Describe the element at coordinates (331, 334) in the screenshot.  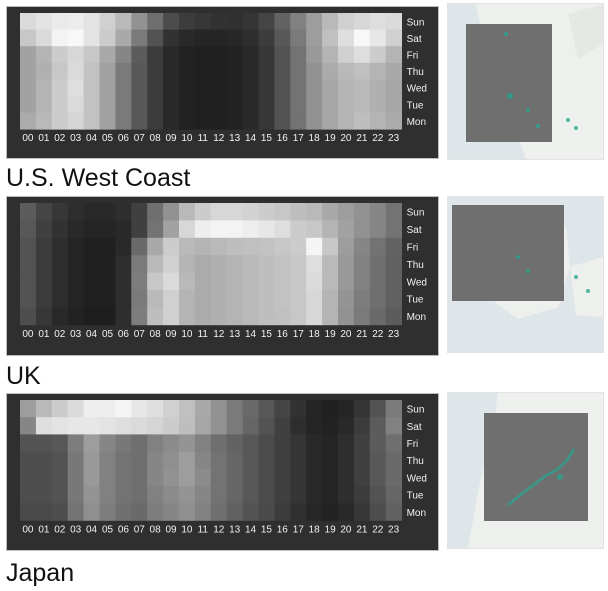
I see `hour-tick-label: 19` at that location.